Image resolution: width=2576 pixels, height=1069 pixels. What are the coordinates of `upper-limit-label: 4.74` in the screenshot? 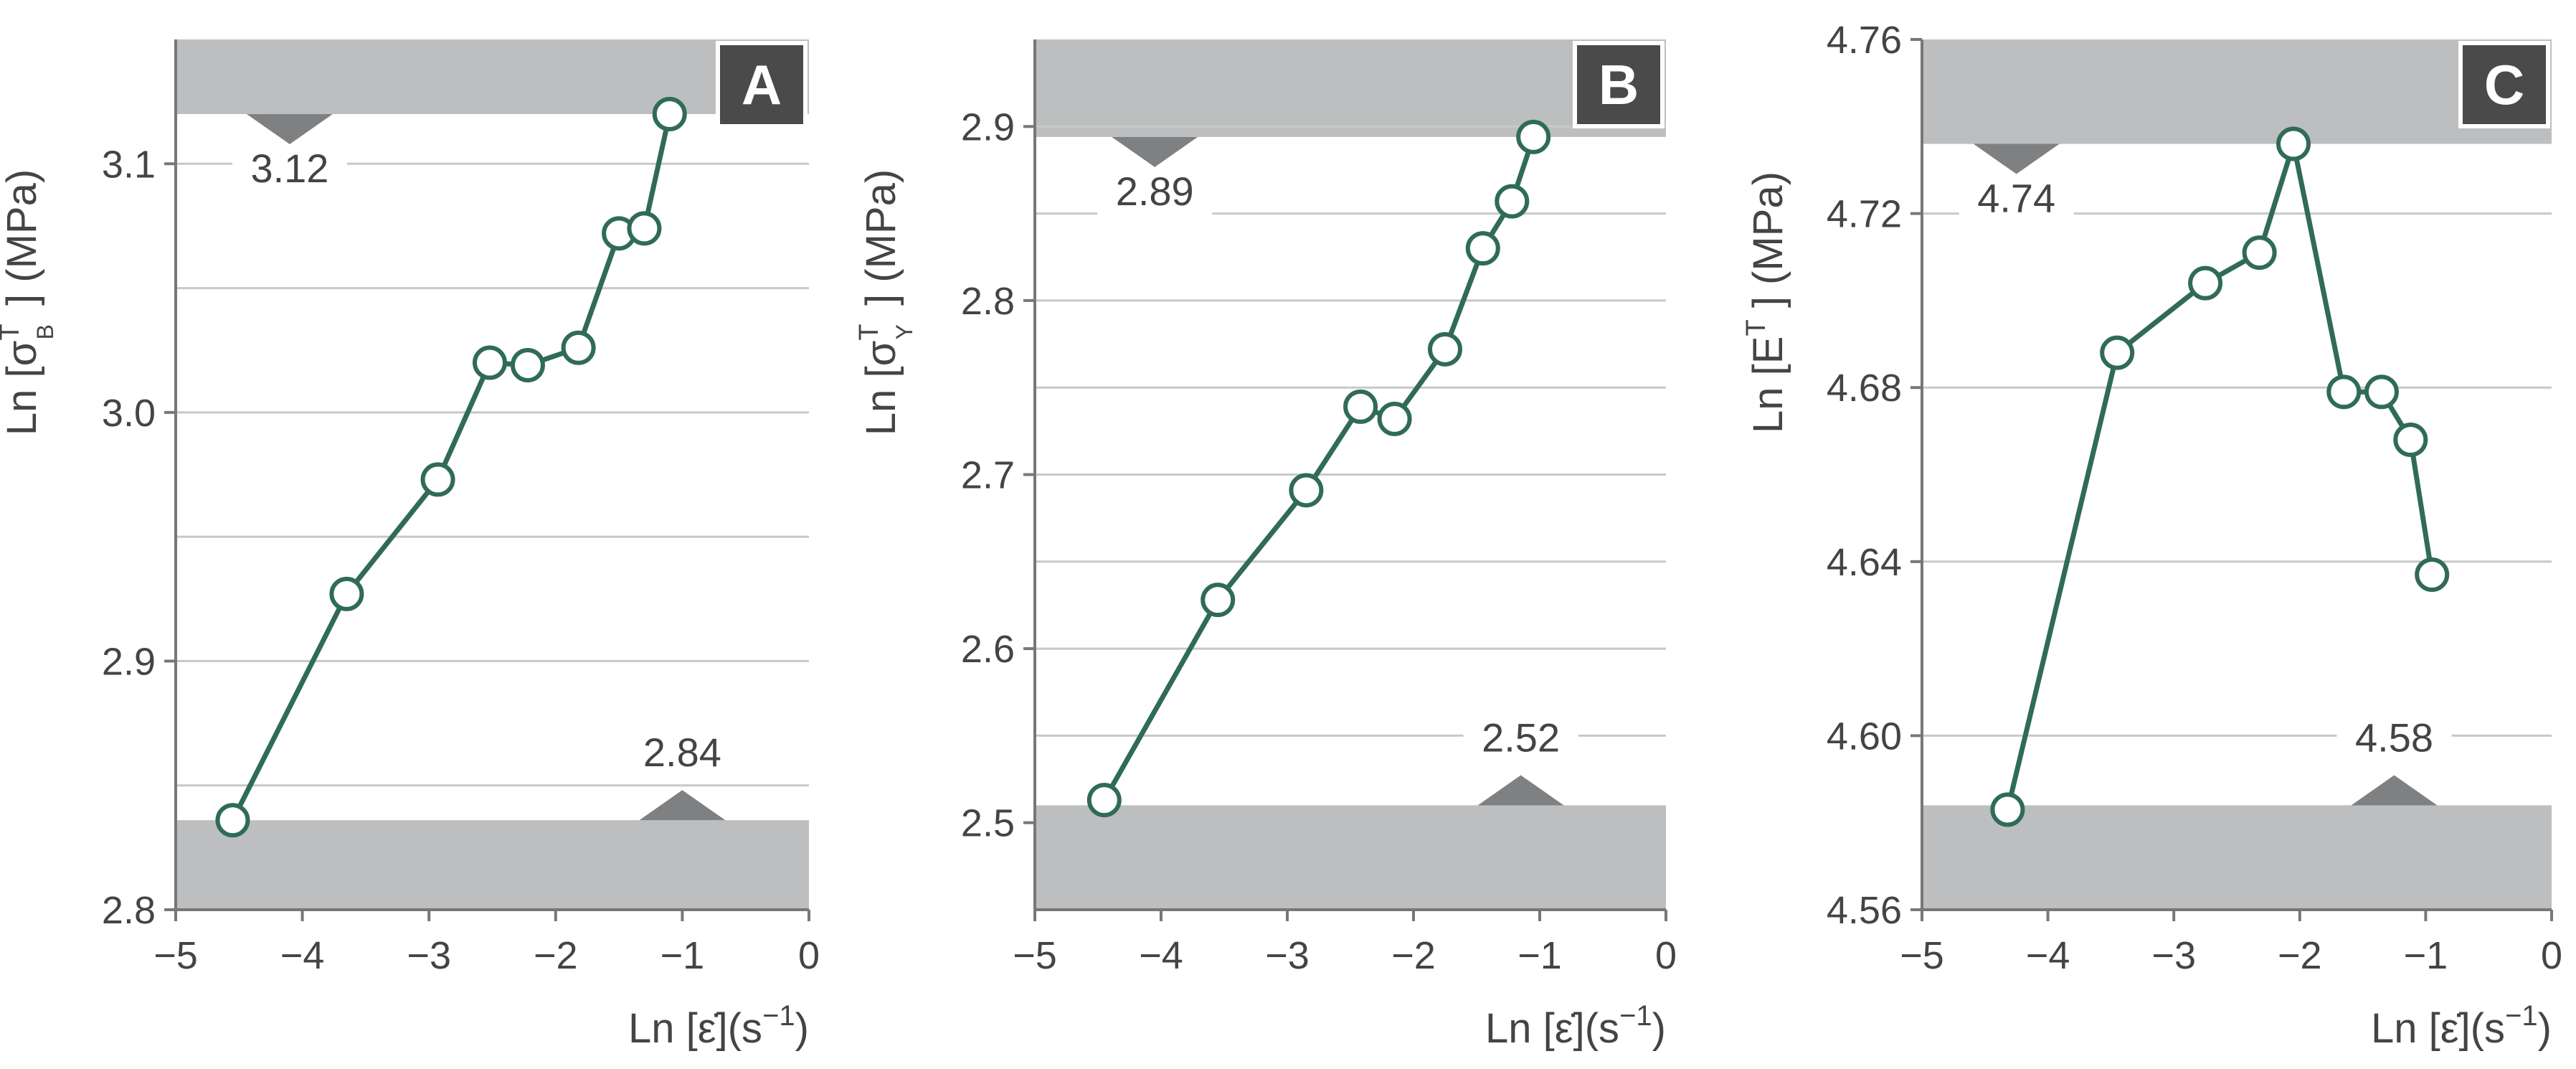 It's located at (2016, 198).